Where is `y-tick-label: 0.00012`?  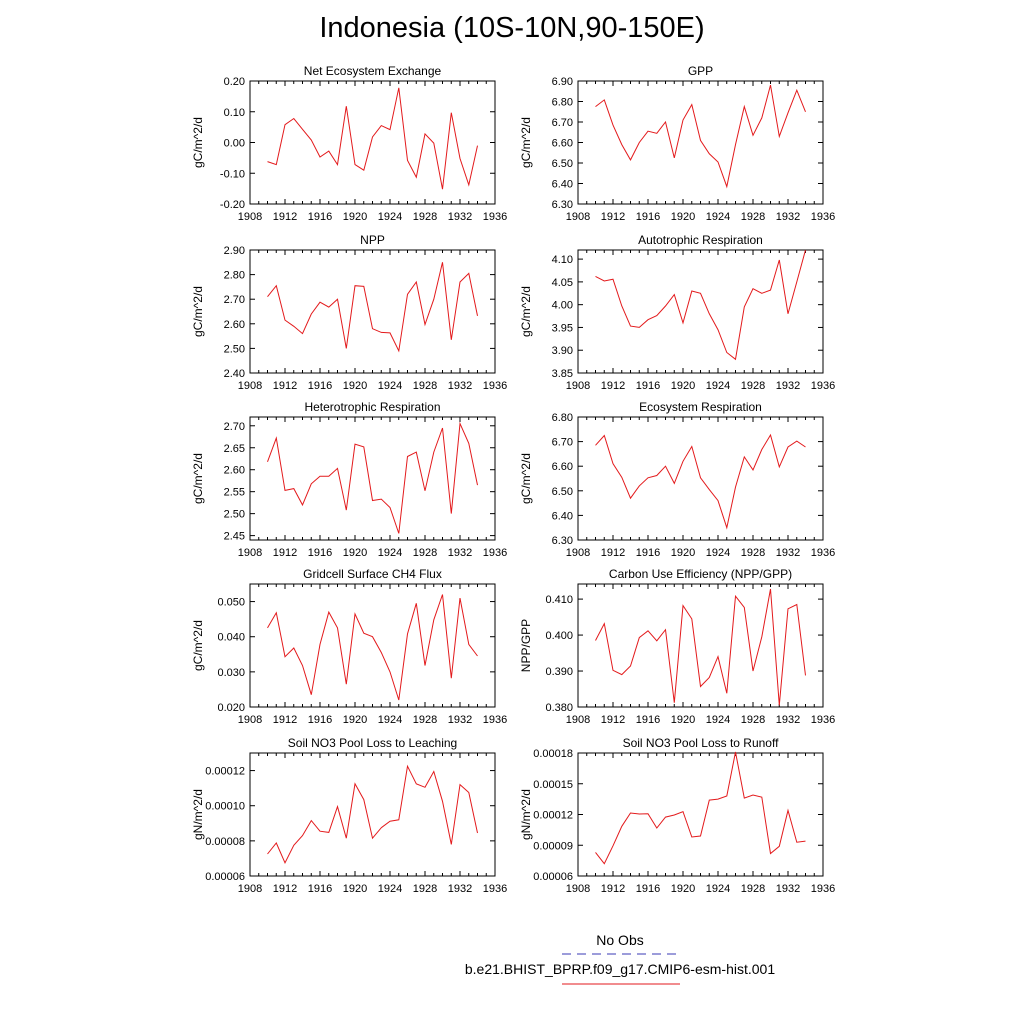 y-tick-label: 0.00012 is located at coordinates (553, 816).